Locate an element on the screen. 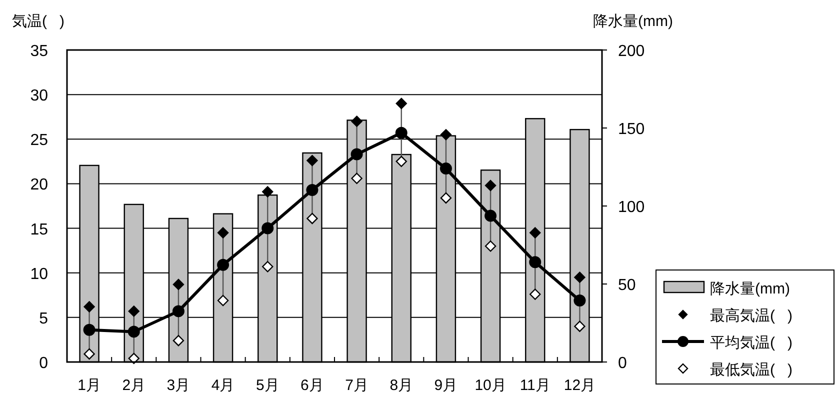 This screenshot has width=836, height=403. x-tick-label: 6月 is located at coordinates (312, 385).